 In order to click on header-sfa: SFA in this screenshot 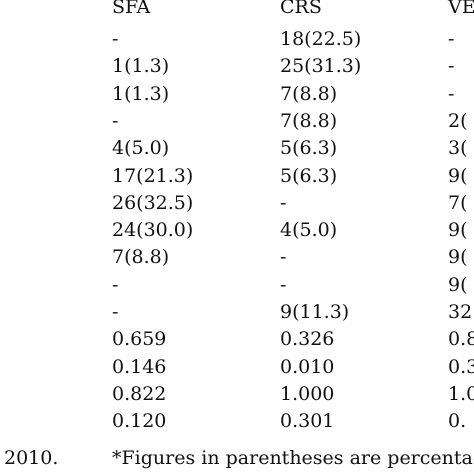, I will do `click(131, 9)`.